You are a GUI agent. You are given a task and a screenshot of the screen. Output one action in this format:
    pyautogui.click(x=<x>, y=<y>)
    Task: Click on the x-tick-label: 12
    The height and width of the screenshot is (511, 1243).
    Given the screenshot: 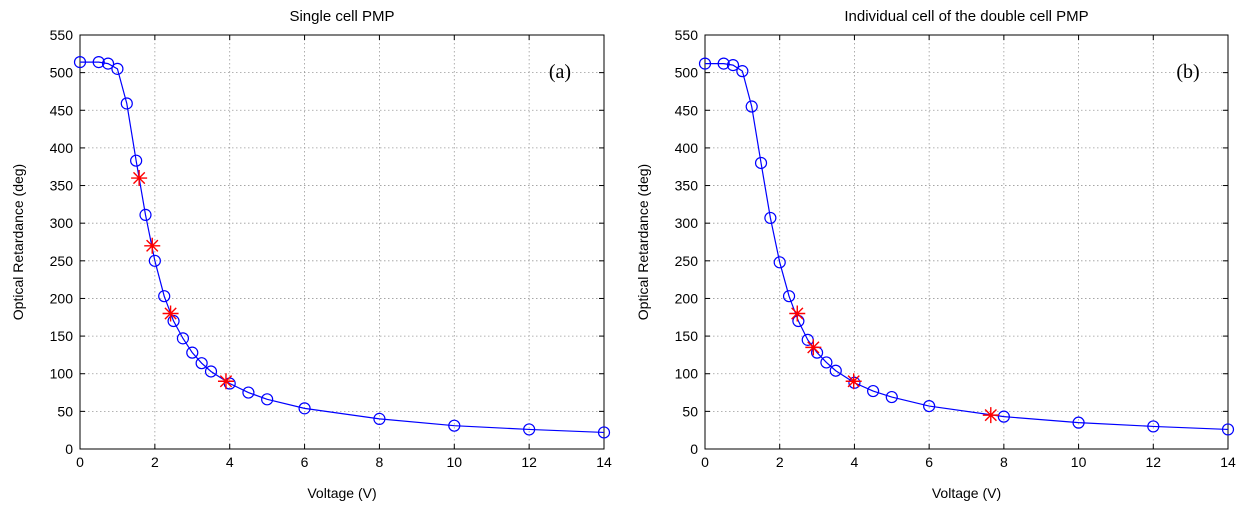 What is the action you would take?
    pyautogui.click(x=529, y=462)
    